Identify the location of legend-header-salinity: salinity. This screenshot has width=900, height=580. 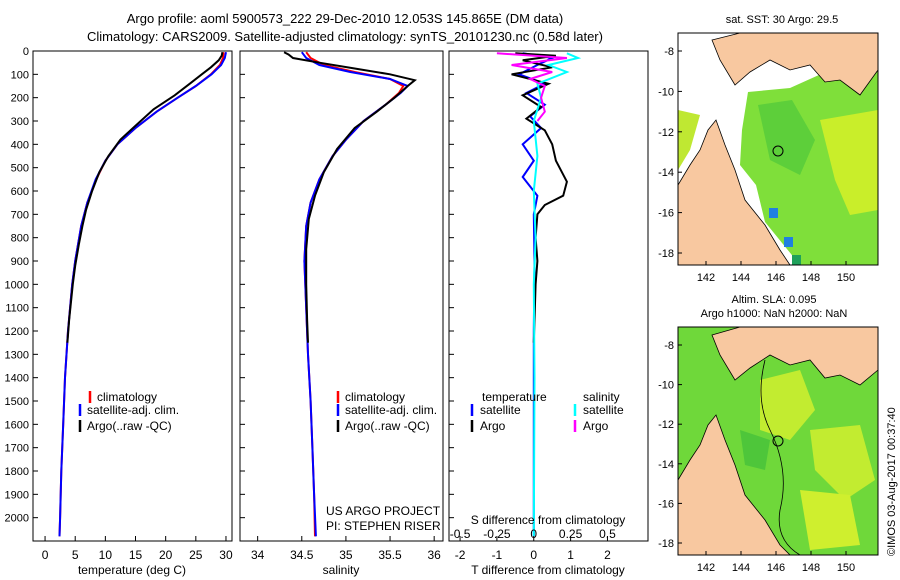
(601, 397).